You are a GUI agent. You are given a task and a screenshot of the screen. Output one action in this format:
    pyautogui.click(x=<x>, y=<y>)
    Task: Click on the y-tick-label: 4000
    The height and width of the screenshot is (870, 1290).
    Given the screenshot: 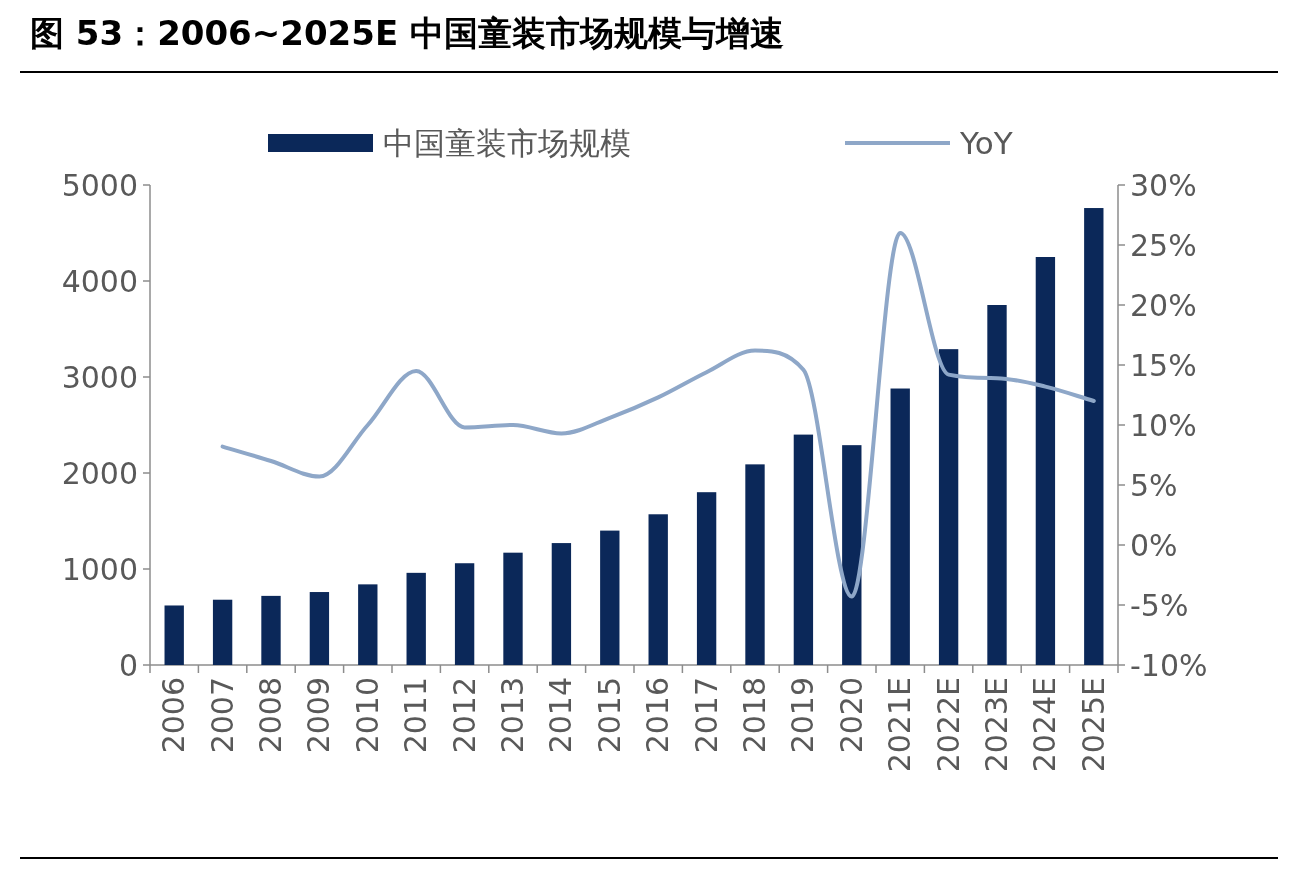 What is the action you would take?
    pyautogui.click(x=99, y=281)
    